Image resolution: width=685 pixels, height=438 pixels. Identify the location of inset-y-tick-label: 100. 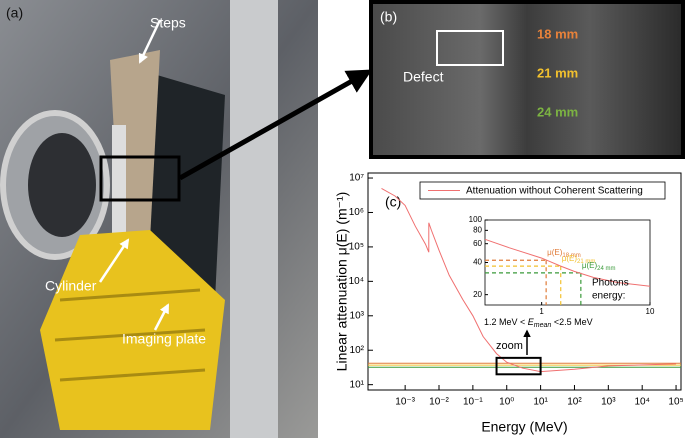
(476, 219).